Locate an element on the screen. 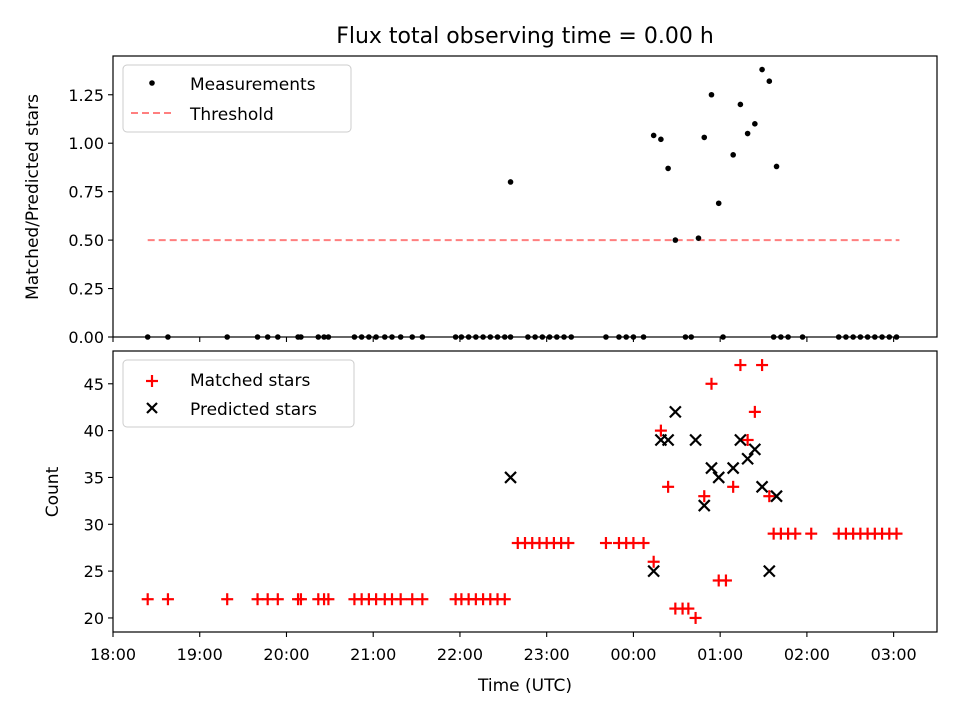  top-y-tick-label: 1.00 is located at coordinates (86, 143).